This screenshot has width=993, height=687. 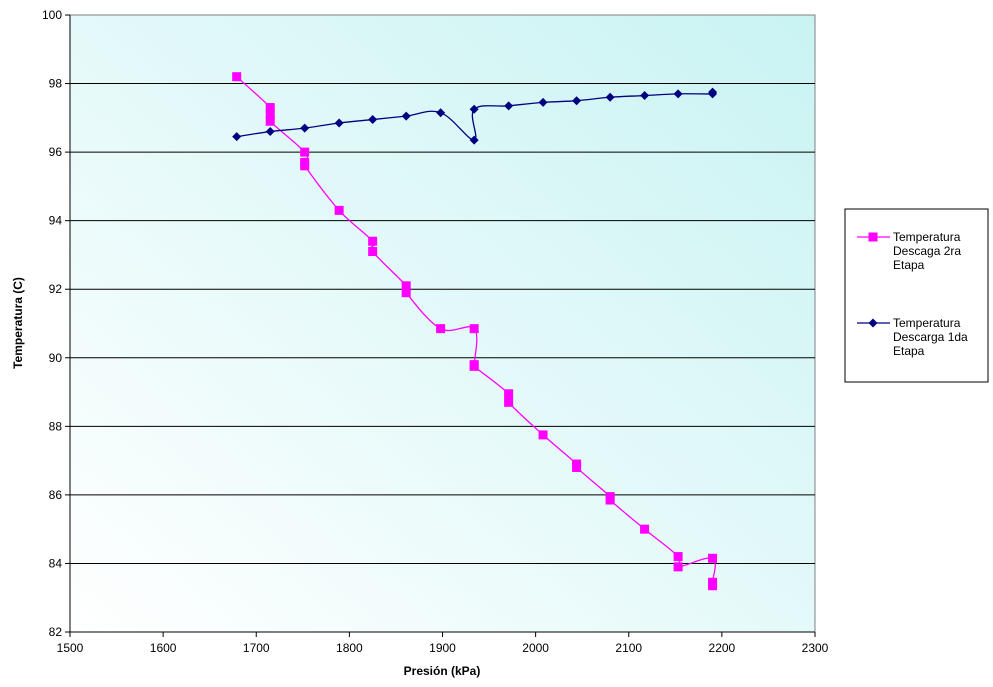 What do you see at coordinates (18, 323) in the screenshot?
I see `y-axis-title: Temperatura (C)` at bounding box center [18, 323].